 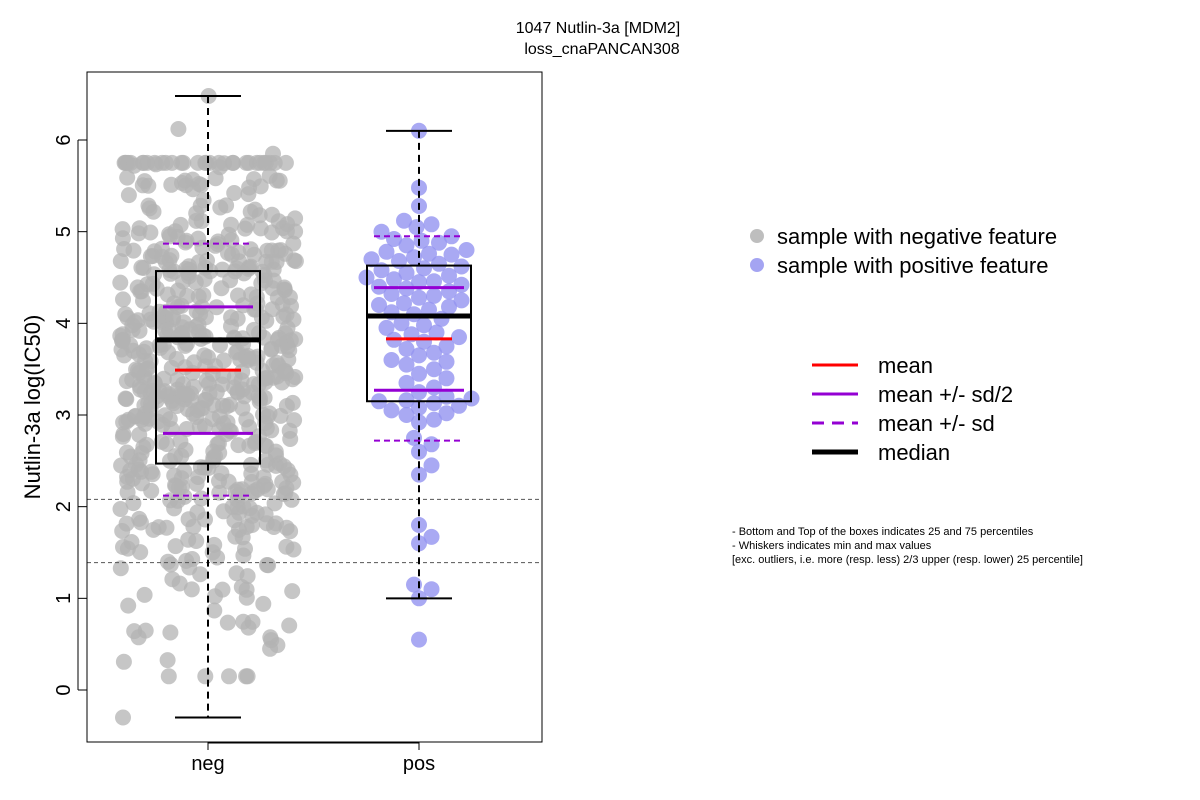 I want to click on legend-point-label-1: sample with positive feature, so click(x=912, y=265).